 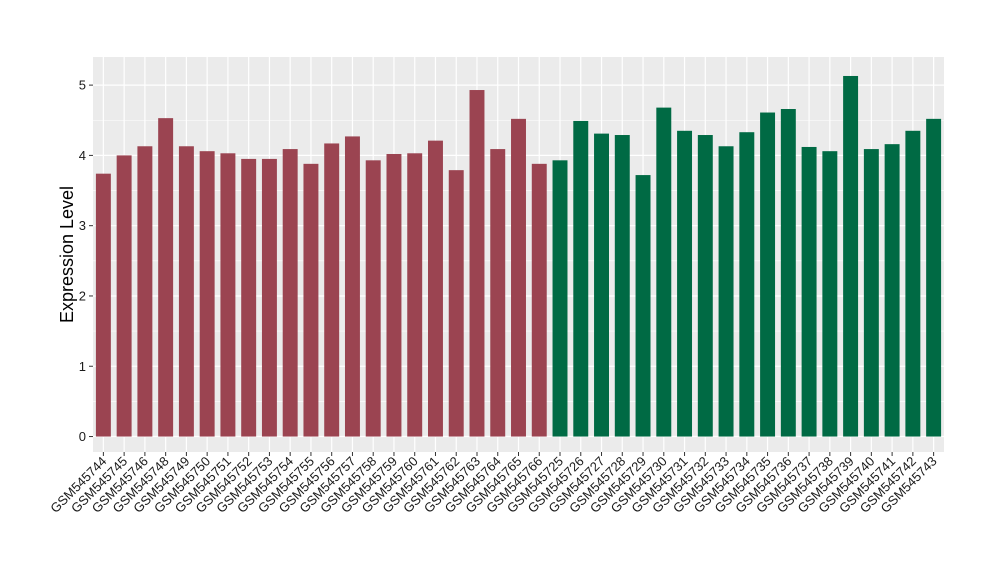 What do you see at coordinates (145, 291) in the screenshot?
I see `bar-GSM545746` at bounding box center [145, 291].